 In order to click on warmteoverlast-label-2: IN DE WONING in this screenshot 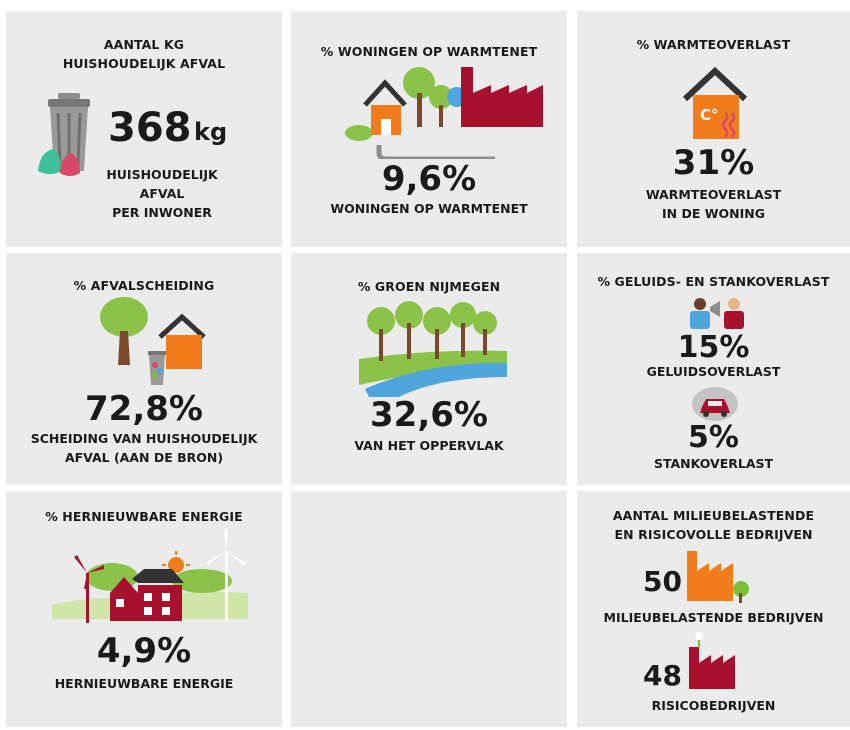, I will do `click(713, 213)`.